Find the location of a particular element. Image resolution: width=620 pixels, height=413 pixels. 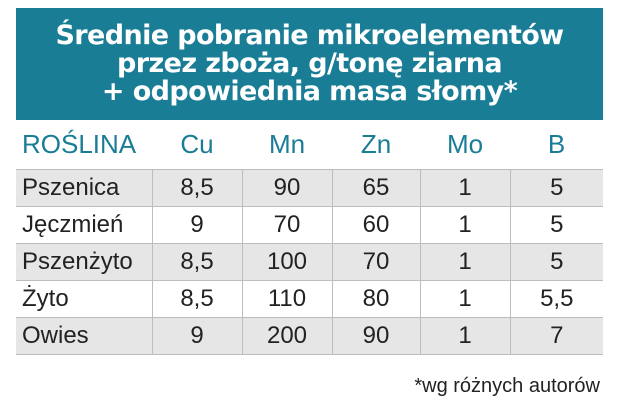

zn-cell: 70 is located at coordinates (375, 262).